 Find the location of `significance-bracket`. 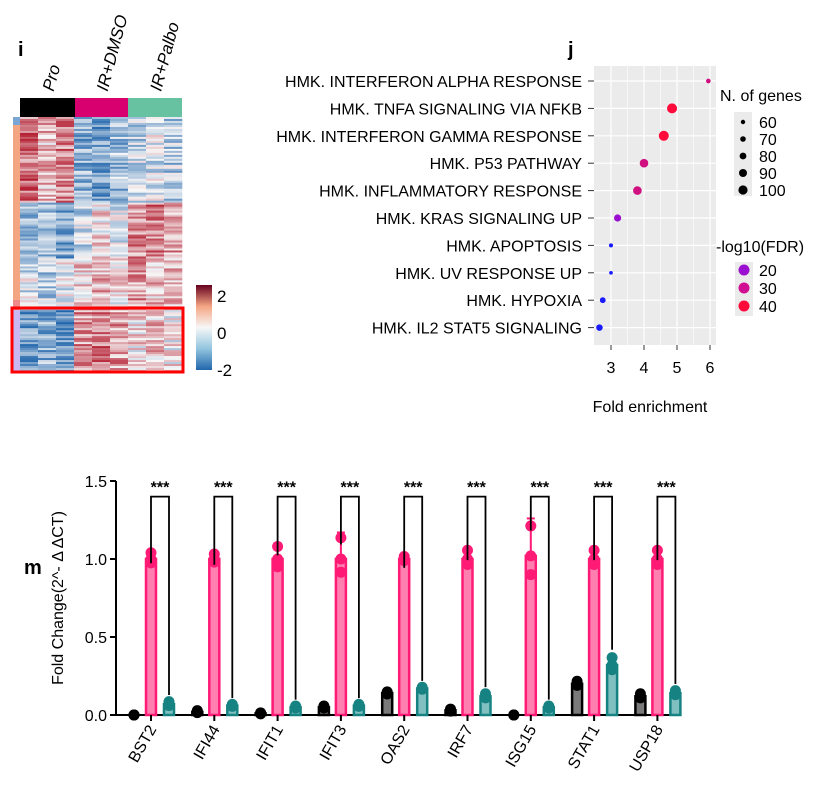

significance-bracket is located at coordinates (413, 588).